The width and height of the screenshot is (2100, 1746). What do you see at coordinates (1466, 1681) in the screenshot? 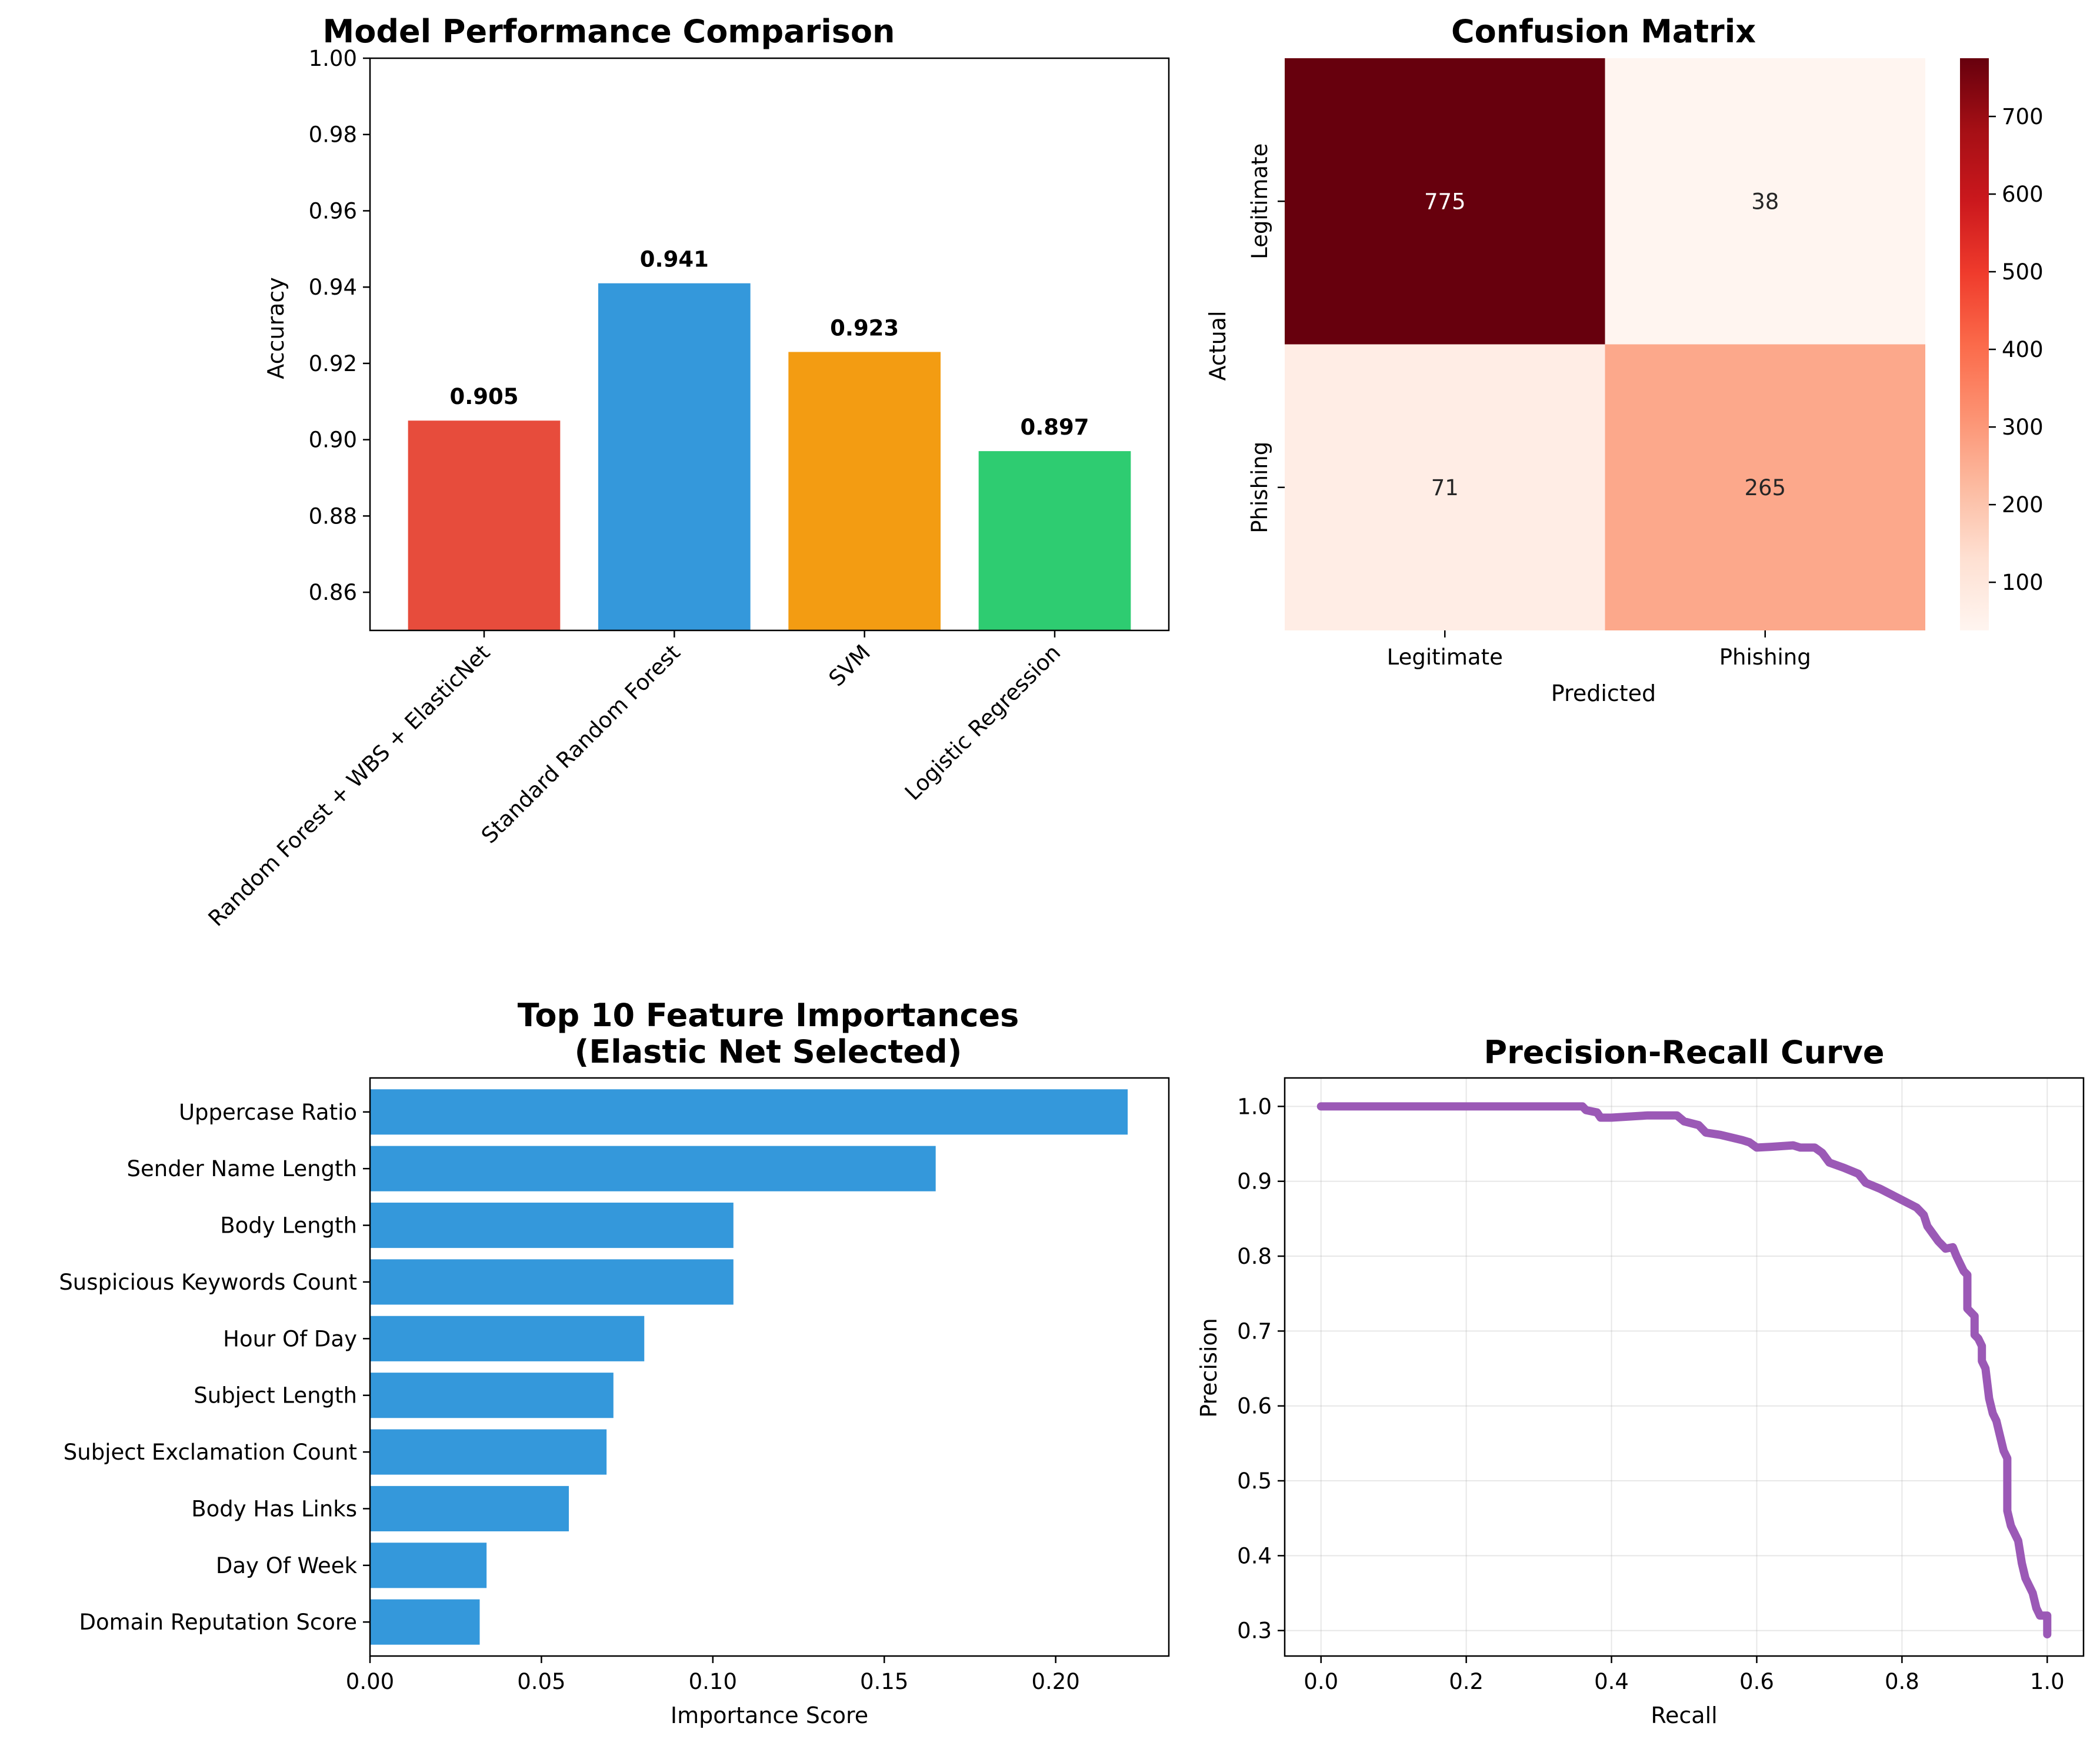
I see `x-tick-label: 0.2` at bounding box center [1466, 1681].